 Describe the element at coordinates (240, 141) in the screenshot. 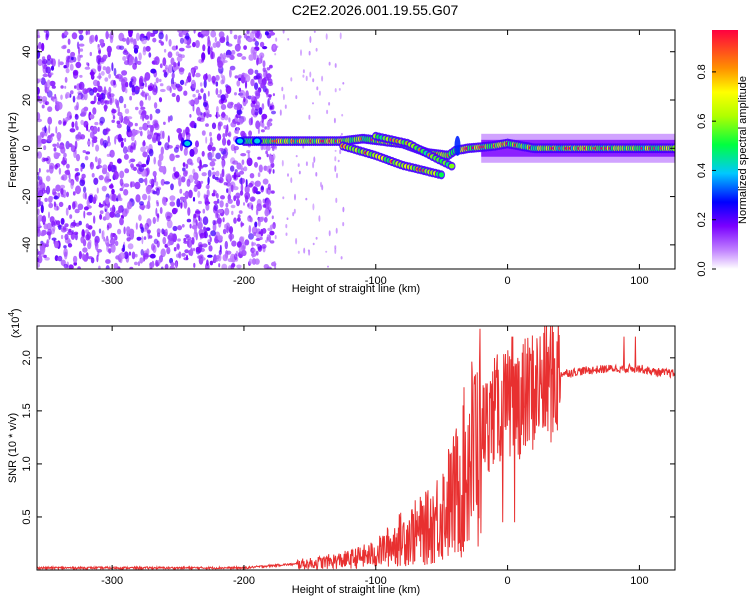

I see `heatmap-blob-core` at that location.